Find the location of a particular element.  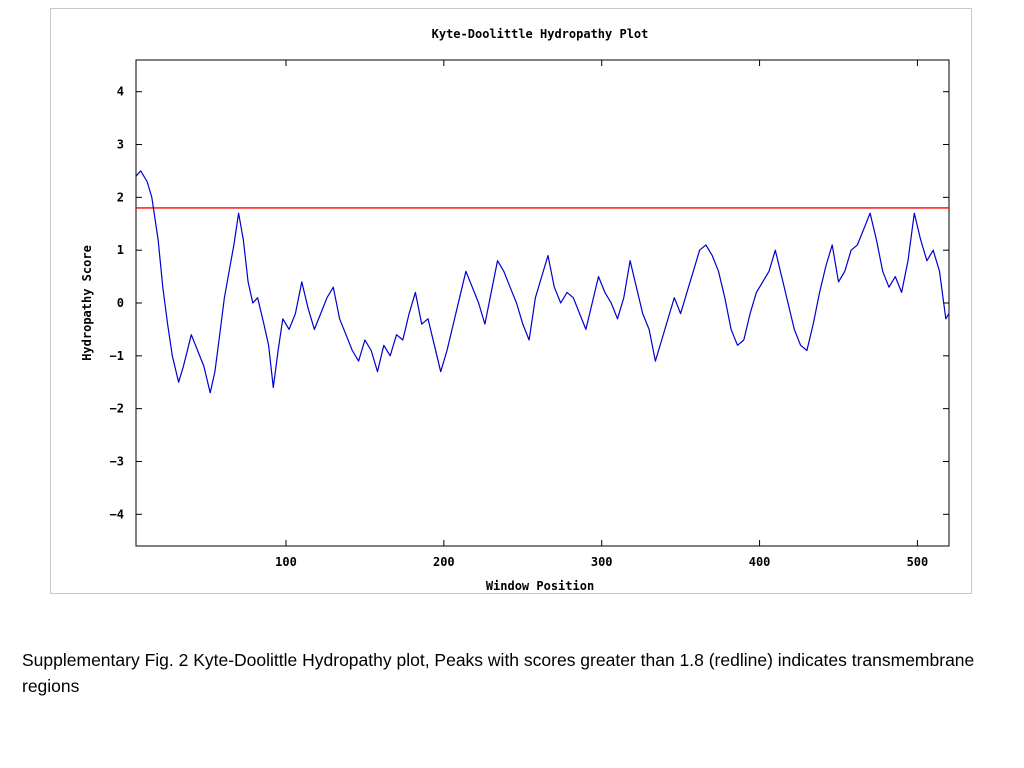

y-tick-label: −2 is located at coordinates (117, 409).